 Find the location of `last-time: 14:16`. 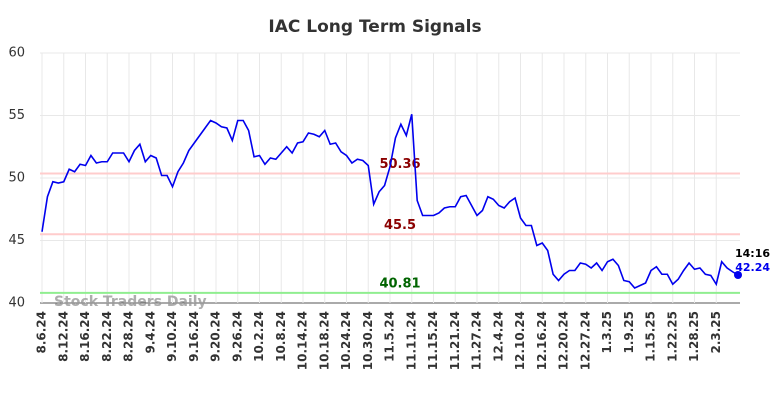

last-time: 14:16 is located at coordinates (752, 253).